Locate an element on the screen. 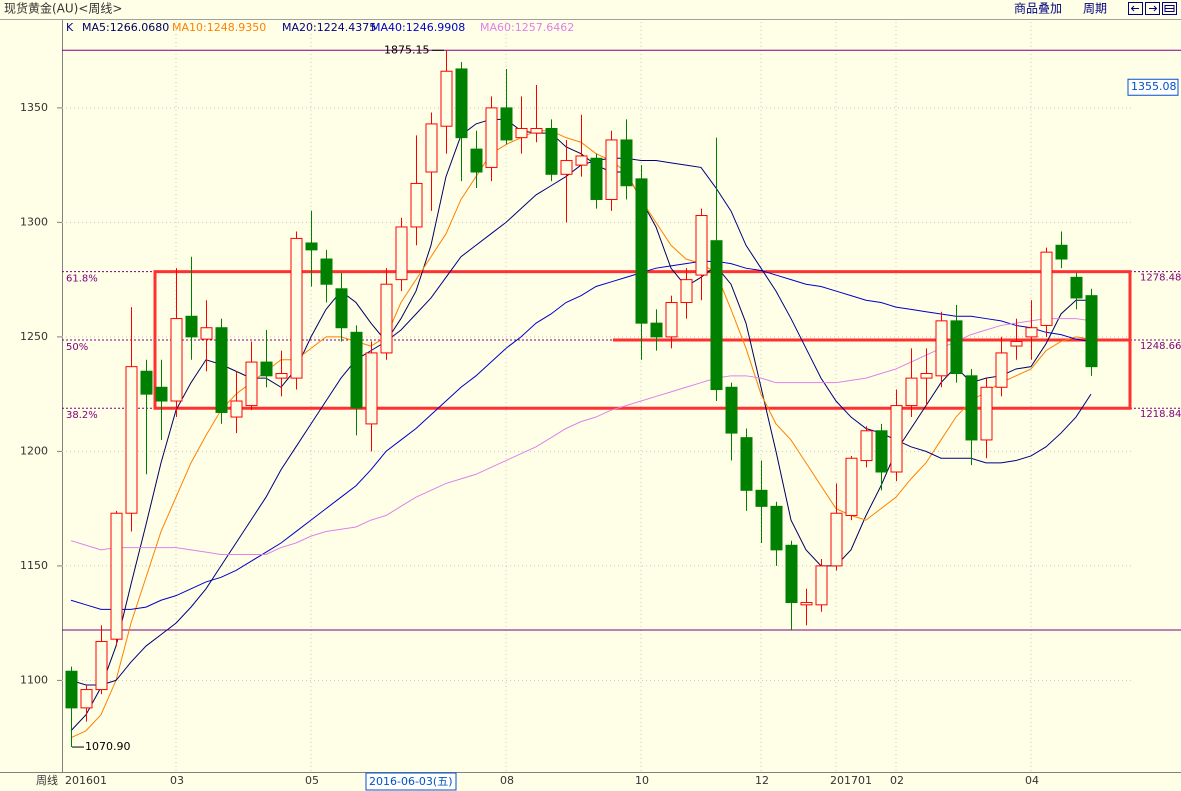 This screenshot has height=791, width=1181. y-tick-label: 1300 is located at coordinates (34, 221).